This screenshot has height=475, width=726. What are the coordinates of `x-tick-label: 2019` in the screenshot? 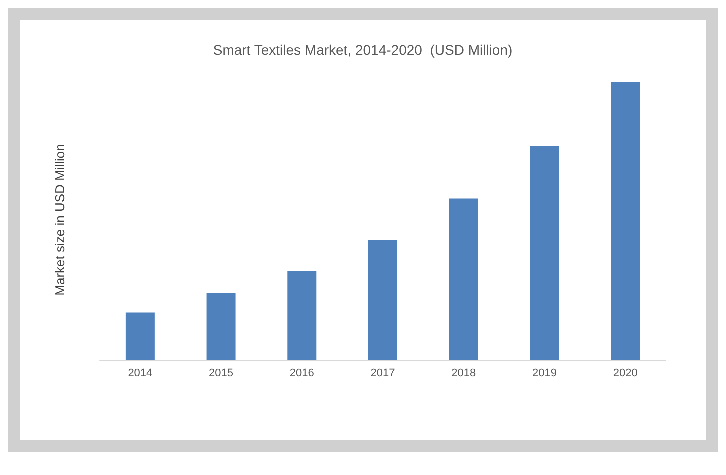 It's located at (544, 374).